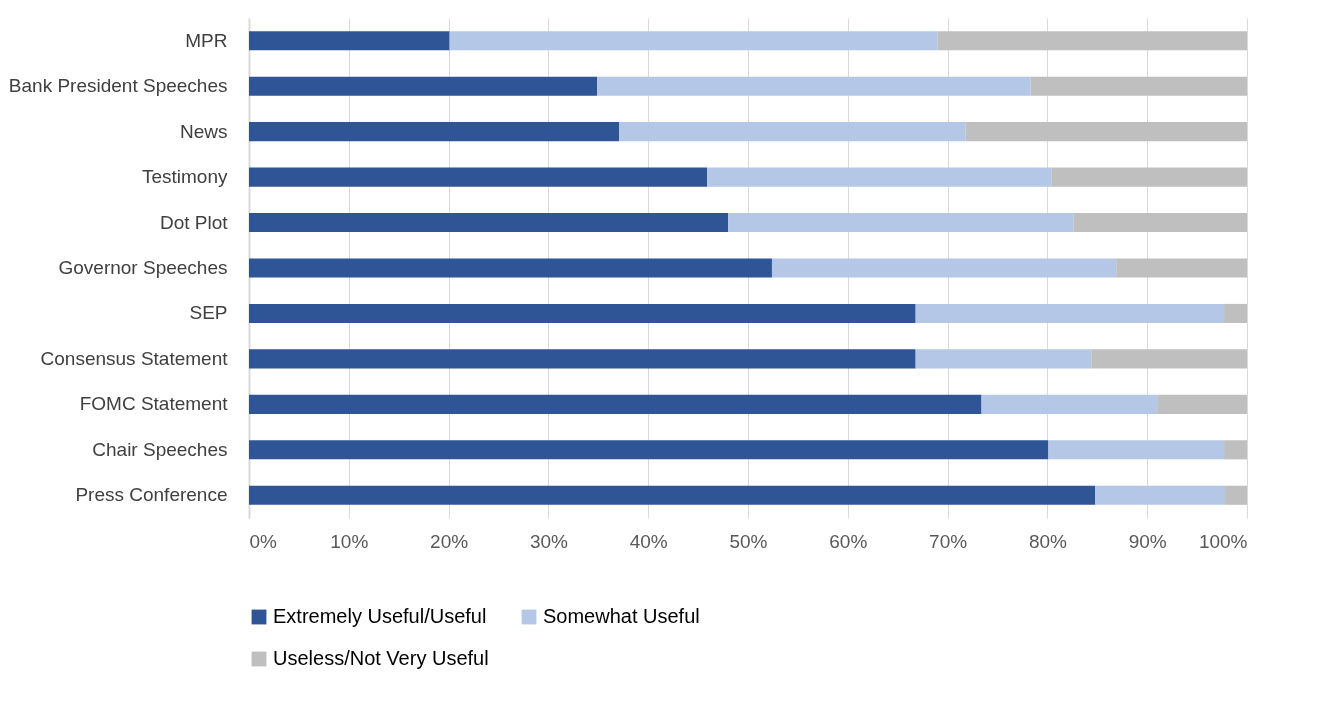 The image size is (1318, 704). I want to click on x-tick-label: 100%, so click(1223, 541).